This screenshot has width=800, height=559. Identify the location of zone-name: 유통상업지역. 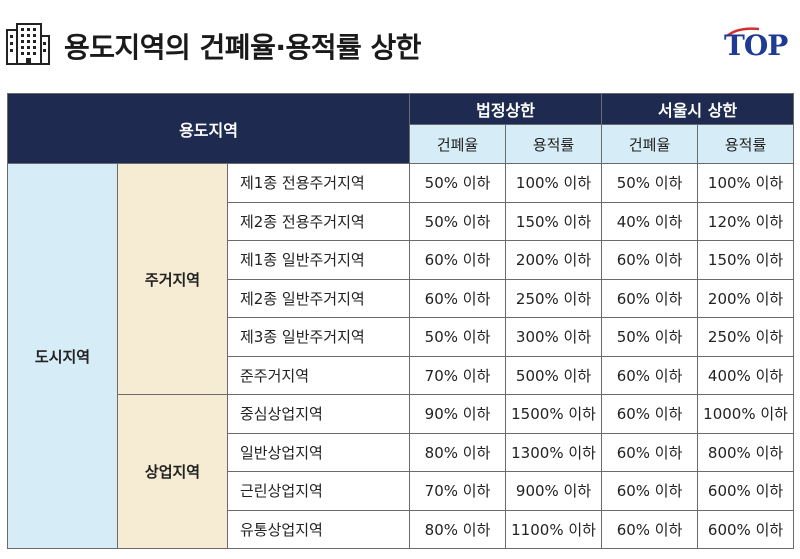
(318, 529).